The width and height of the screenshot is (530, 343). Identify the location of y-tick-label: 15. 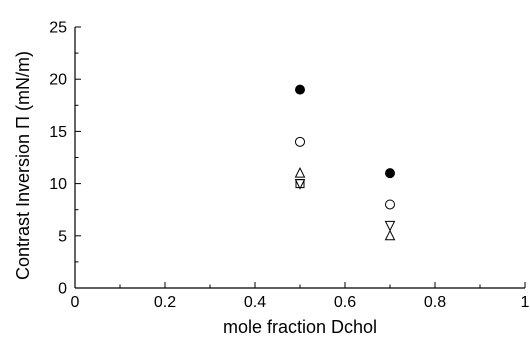
(58, 132).